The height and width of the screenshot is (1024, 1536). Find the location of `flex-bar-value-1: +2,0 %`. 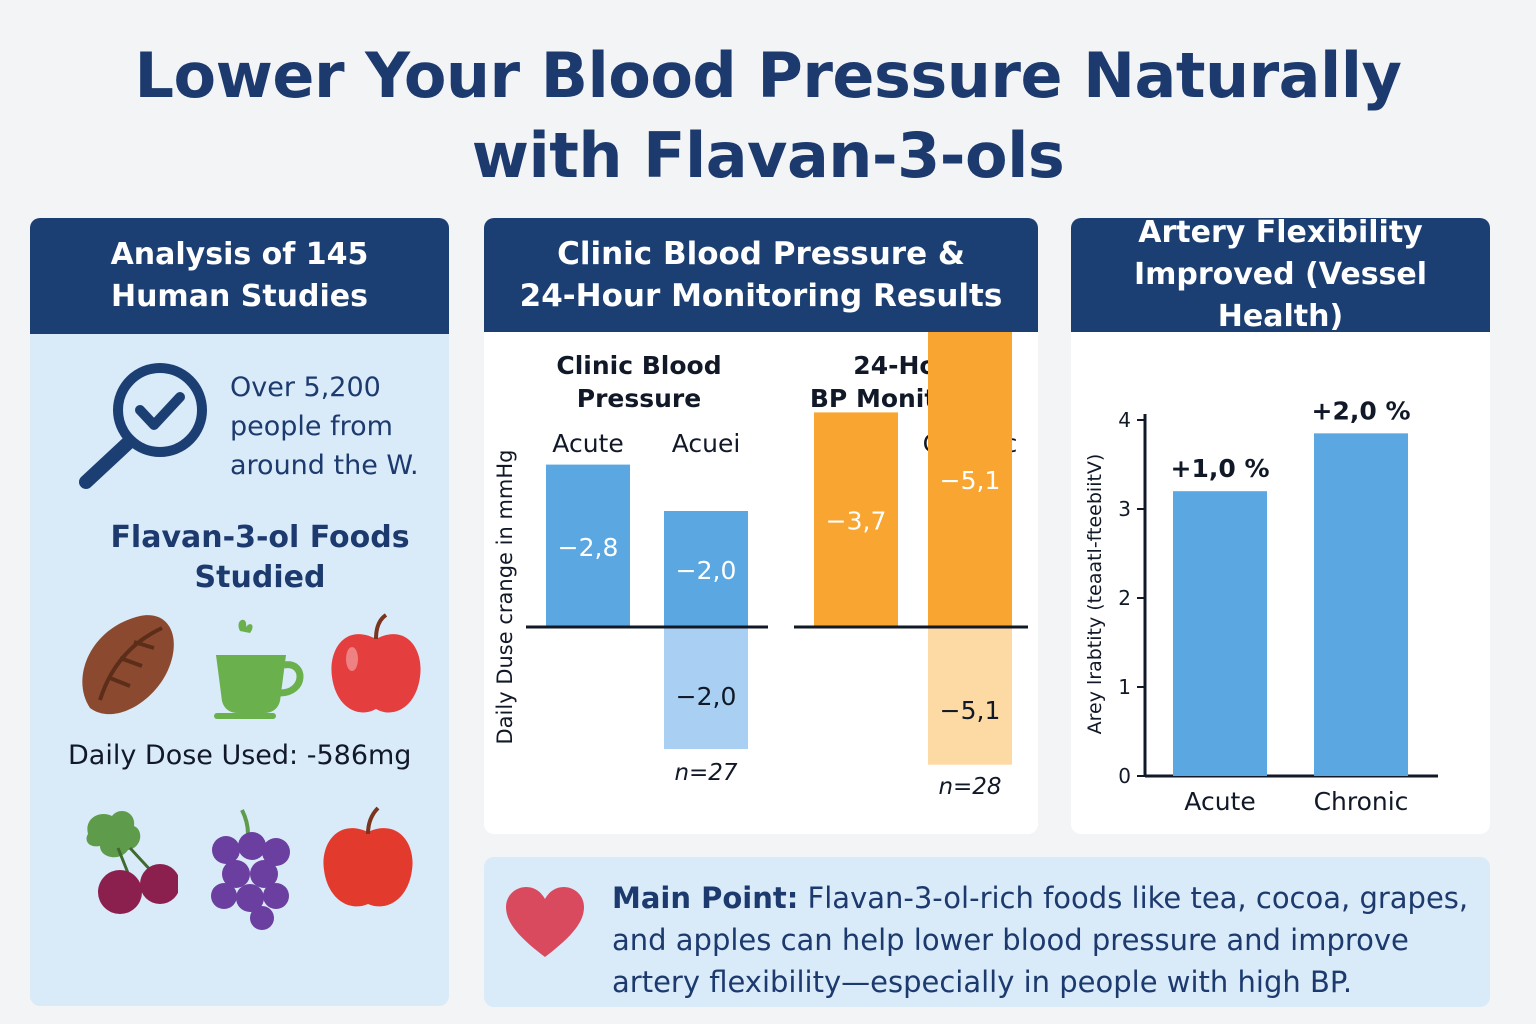

flex-bar-value-1: +2,0 % is located at coordinates (1361, 410).